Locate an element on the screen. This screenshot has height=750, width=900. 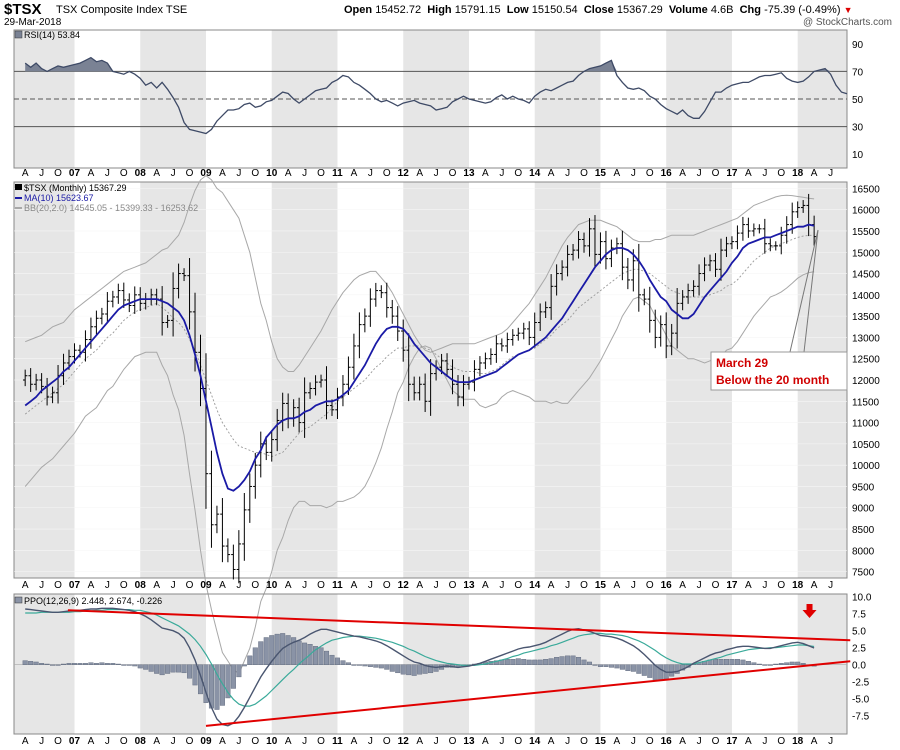
price-tick-label: 16500 is located at coordinates (866, 189).